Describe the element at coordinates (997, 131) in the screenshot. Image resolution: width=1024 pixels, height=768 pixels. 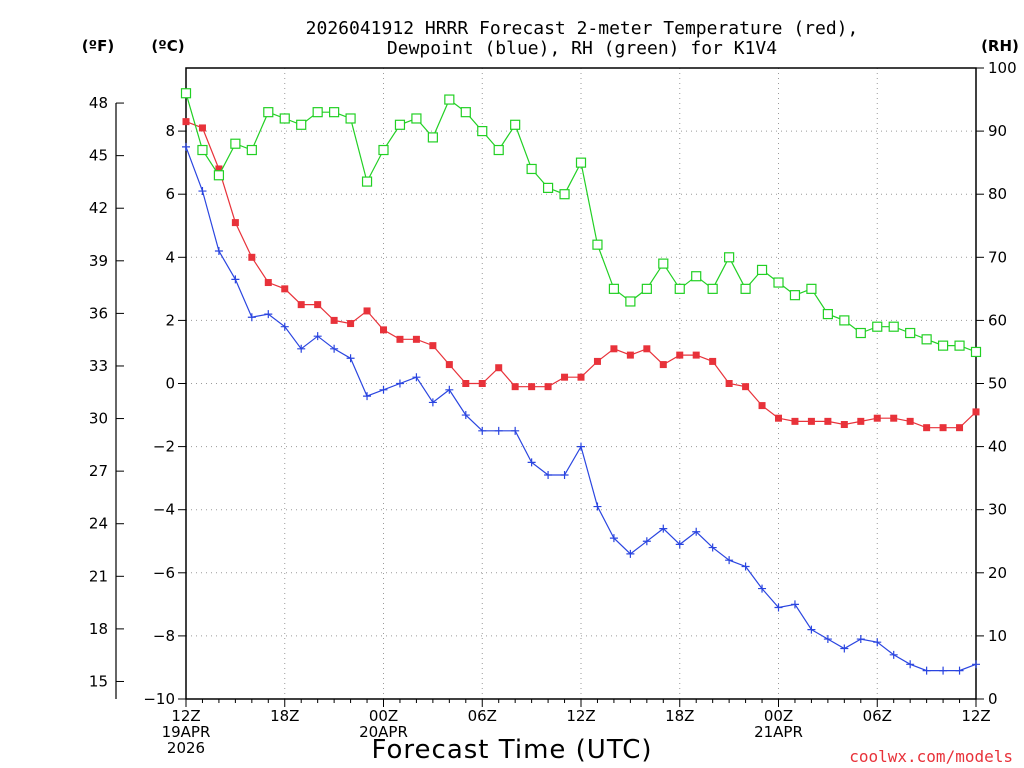
I see `rh-tick-label: 90` at that location.